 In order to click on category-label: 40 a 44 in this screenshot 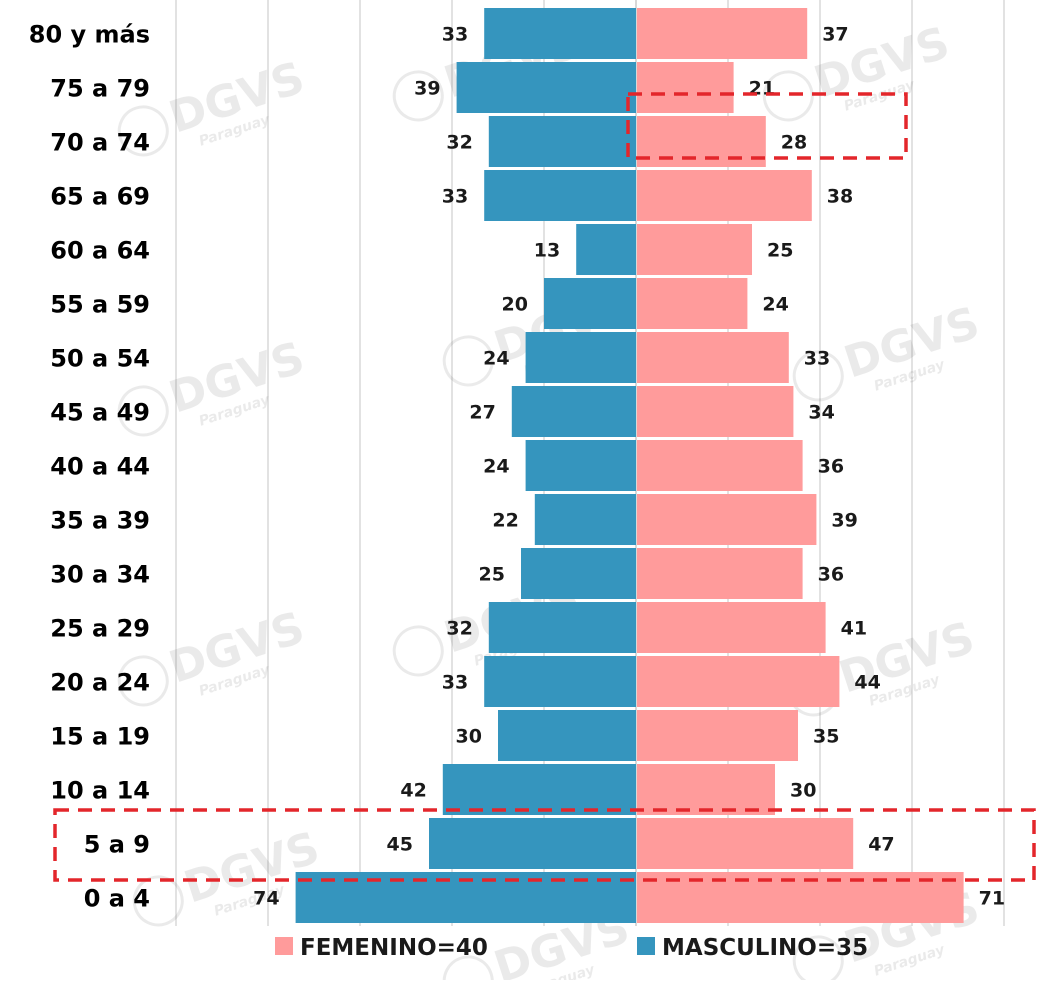, I will do `click(100, 467)`.